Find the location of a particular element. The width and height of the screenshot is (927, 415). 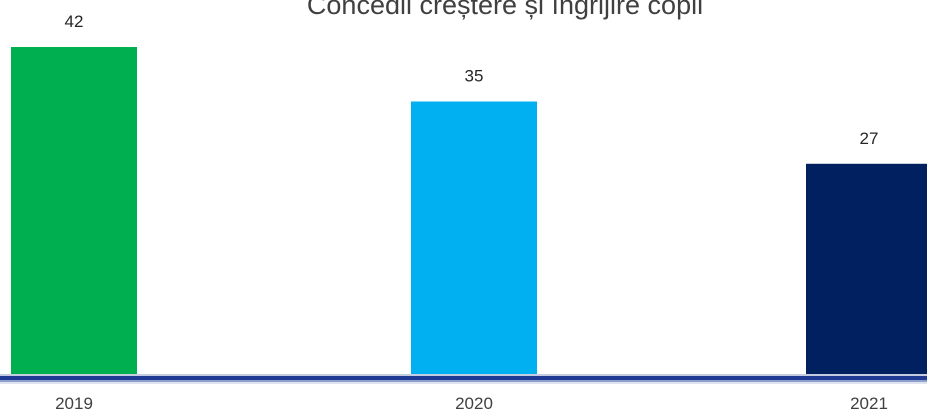

bar-2019 is located at coordinates (74, 210).